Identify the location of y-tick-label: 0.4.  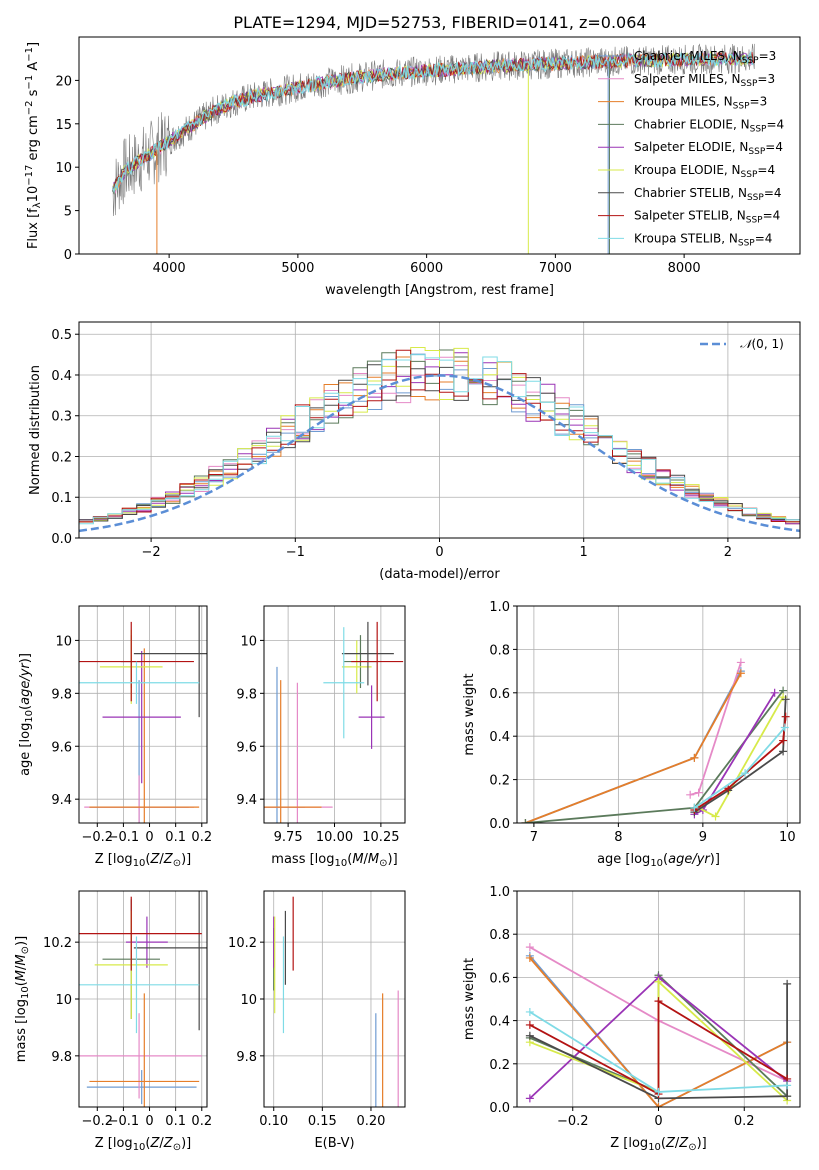
(499, 737).